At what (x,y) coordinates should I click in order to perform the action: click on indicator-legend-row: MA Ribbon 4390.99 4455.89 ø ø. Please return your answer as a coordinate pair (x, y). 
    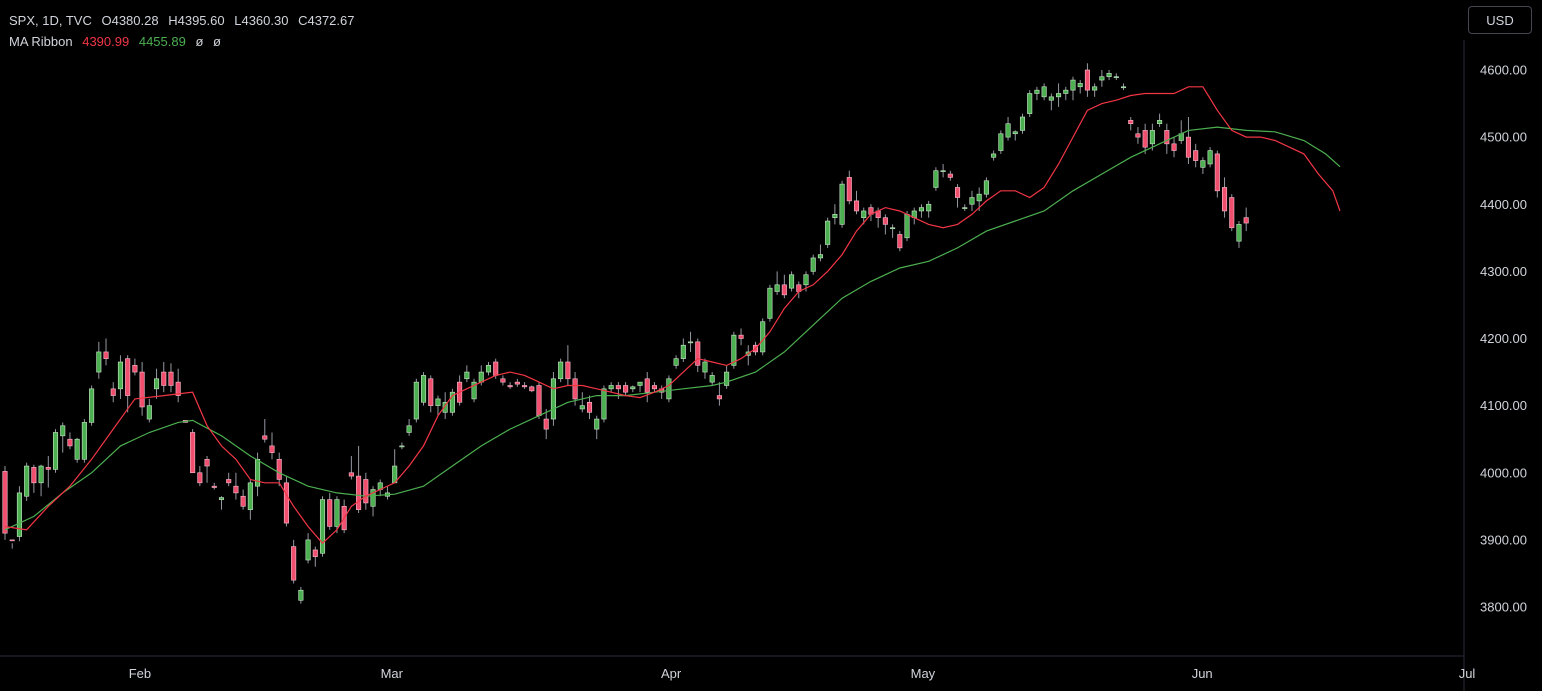
    Looking at the image, I should click on (181, 41).